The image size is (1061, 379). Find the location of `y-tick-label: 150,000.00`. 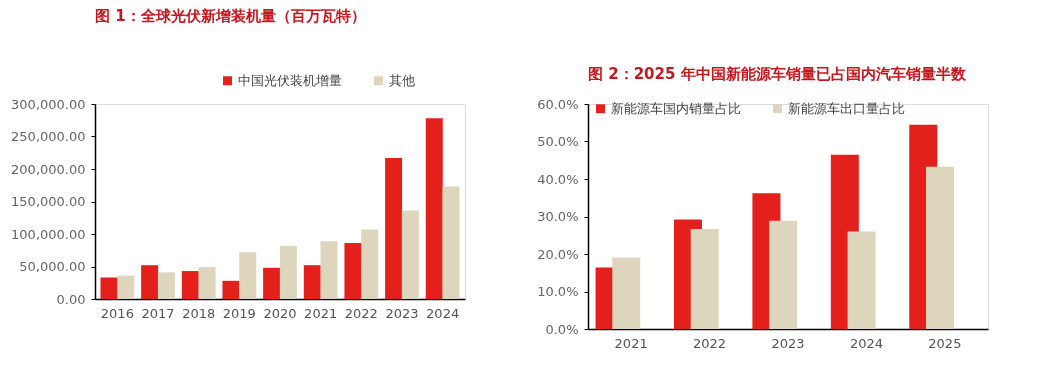

y-tick-label: 150,000.00 is located at coordinates (48, 201).